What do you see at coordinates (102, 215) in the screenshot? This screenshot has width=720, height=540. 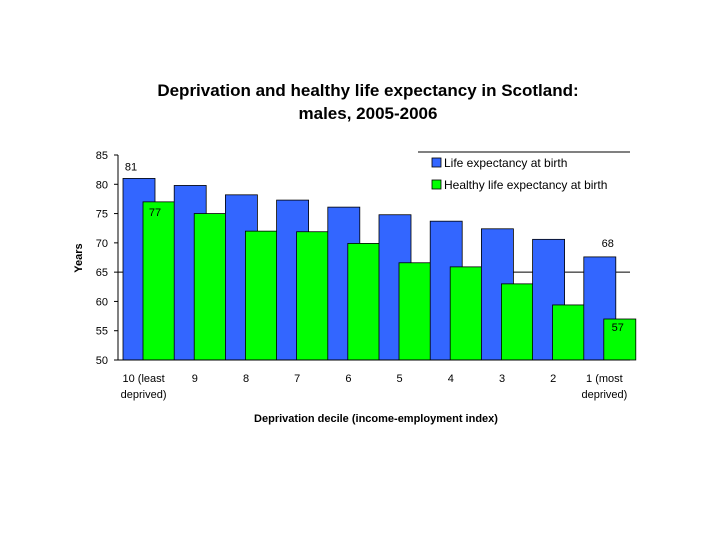 I see `y-tick-label: 75` at bounding box center [102, 215].